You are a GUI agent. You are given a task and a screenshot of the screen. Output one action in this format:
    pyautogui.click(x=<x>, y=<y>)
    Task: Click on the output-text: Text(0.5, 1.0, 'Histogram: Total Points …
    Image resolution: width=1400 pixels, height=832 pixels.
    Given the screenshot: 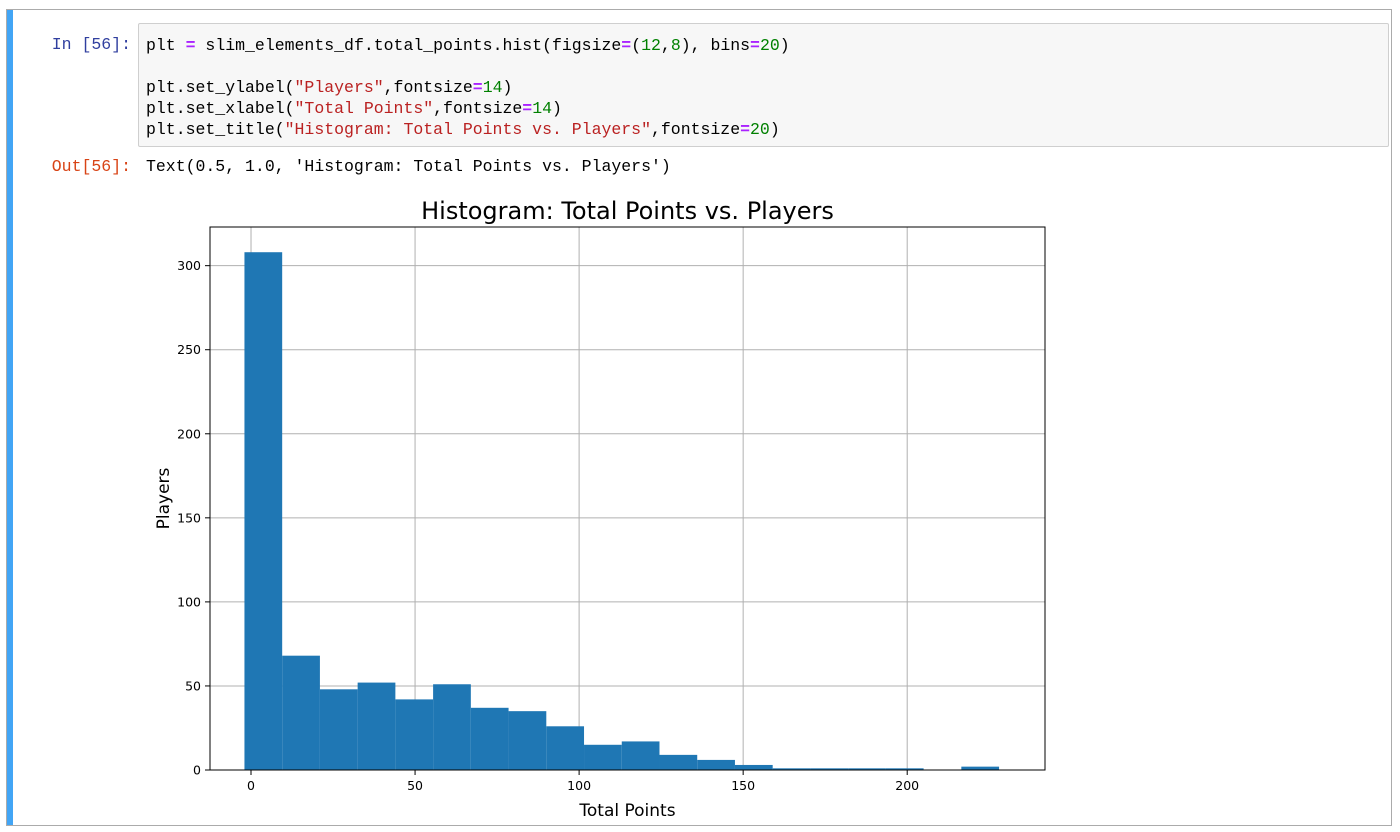 What is the action you would take?
    pyautogui.click(x=408, y=166)
    